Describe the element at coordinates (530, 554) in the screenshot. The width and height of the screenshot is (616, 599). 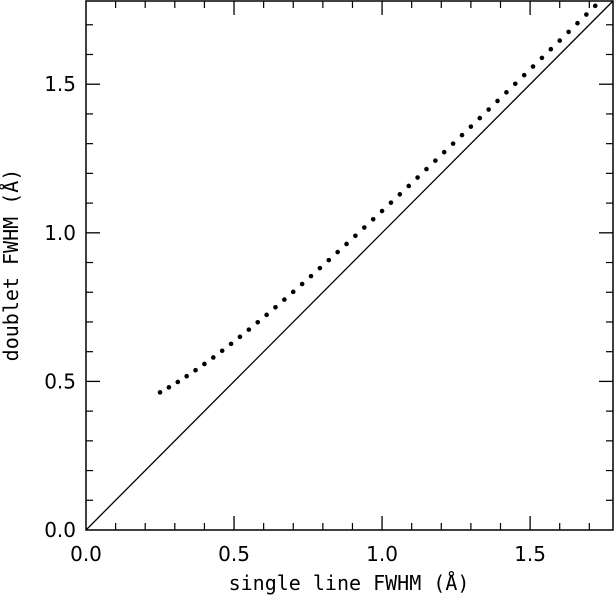
I see `x-tick-label: 1.5` at that location.